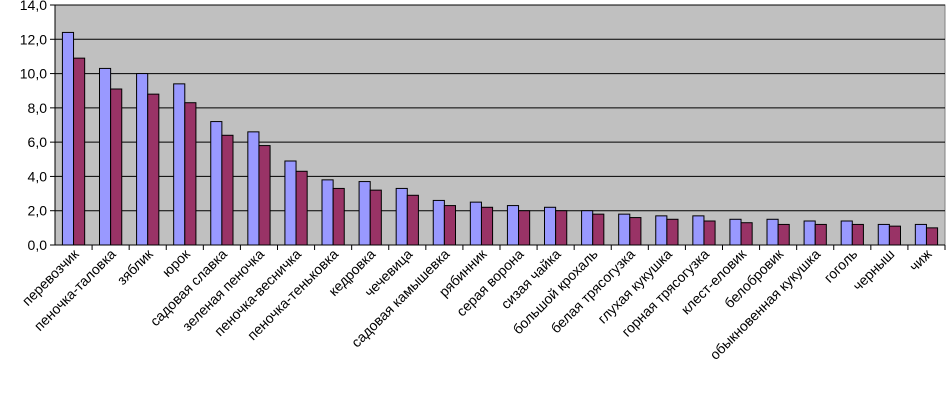 This screenshot has width=951, height=410. I want to click on y-tick-label: 0,0, so click(38, 245).